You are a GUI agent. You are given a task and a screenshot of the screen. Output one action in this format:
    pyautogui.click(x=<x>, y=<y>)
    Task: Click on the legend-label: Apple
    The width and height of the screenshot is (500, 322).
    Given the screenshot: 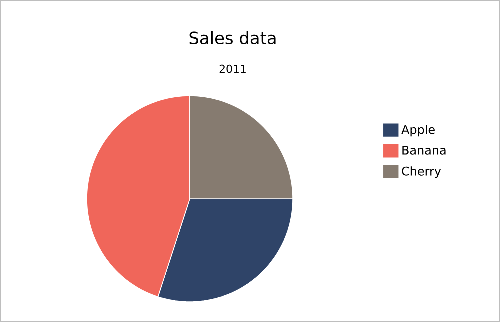 What is the action you would take?
    pyautogui.click(x=418, y=131)
    